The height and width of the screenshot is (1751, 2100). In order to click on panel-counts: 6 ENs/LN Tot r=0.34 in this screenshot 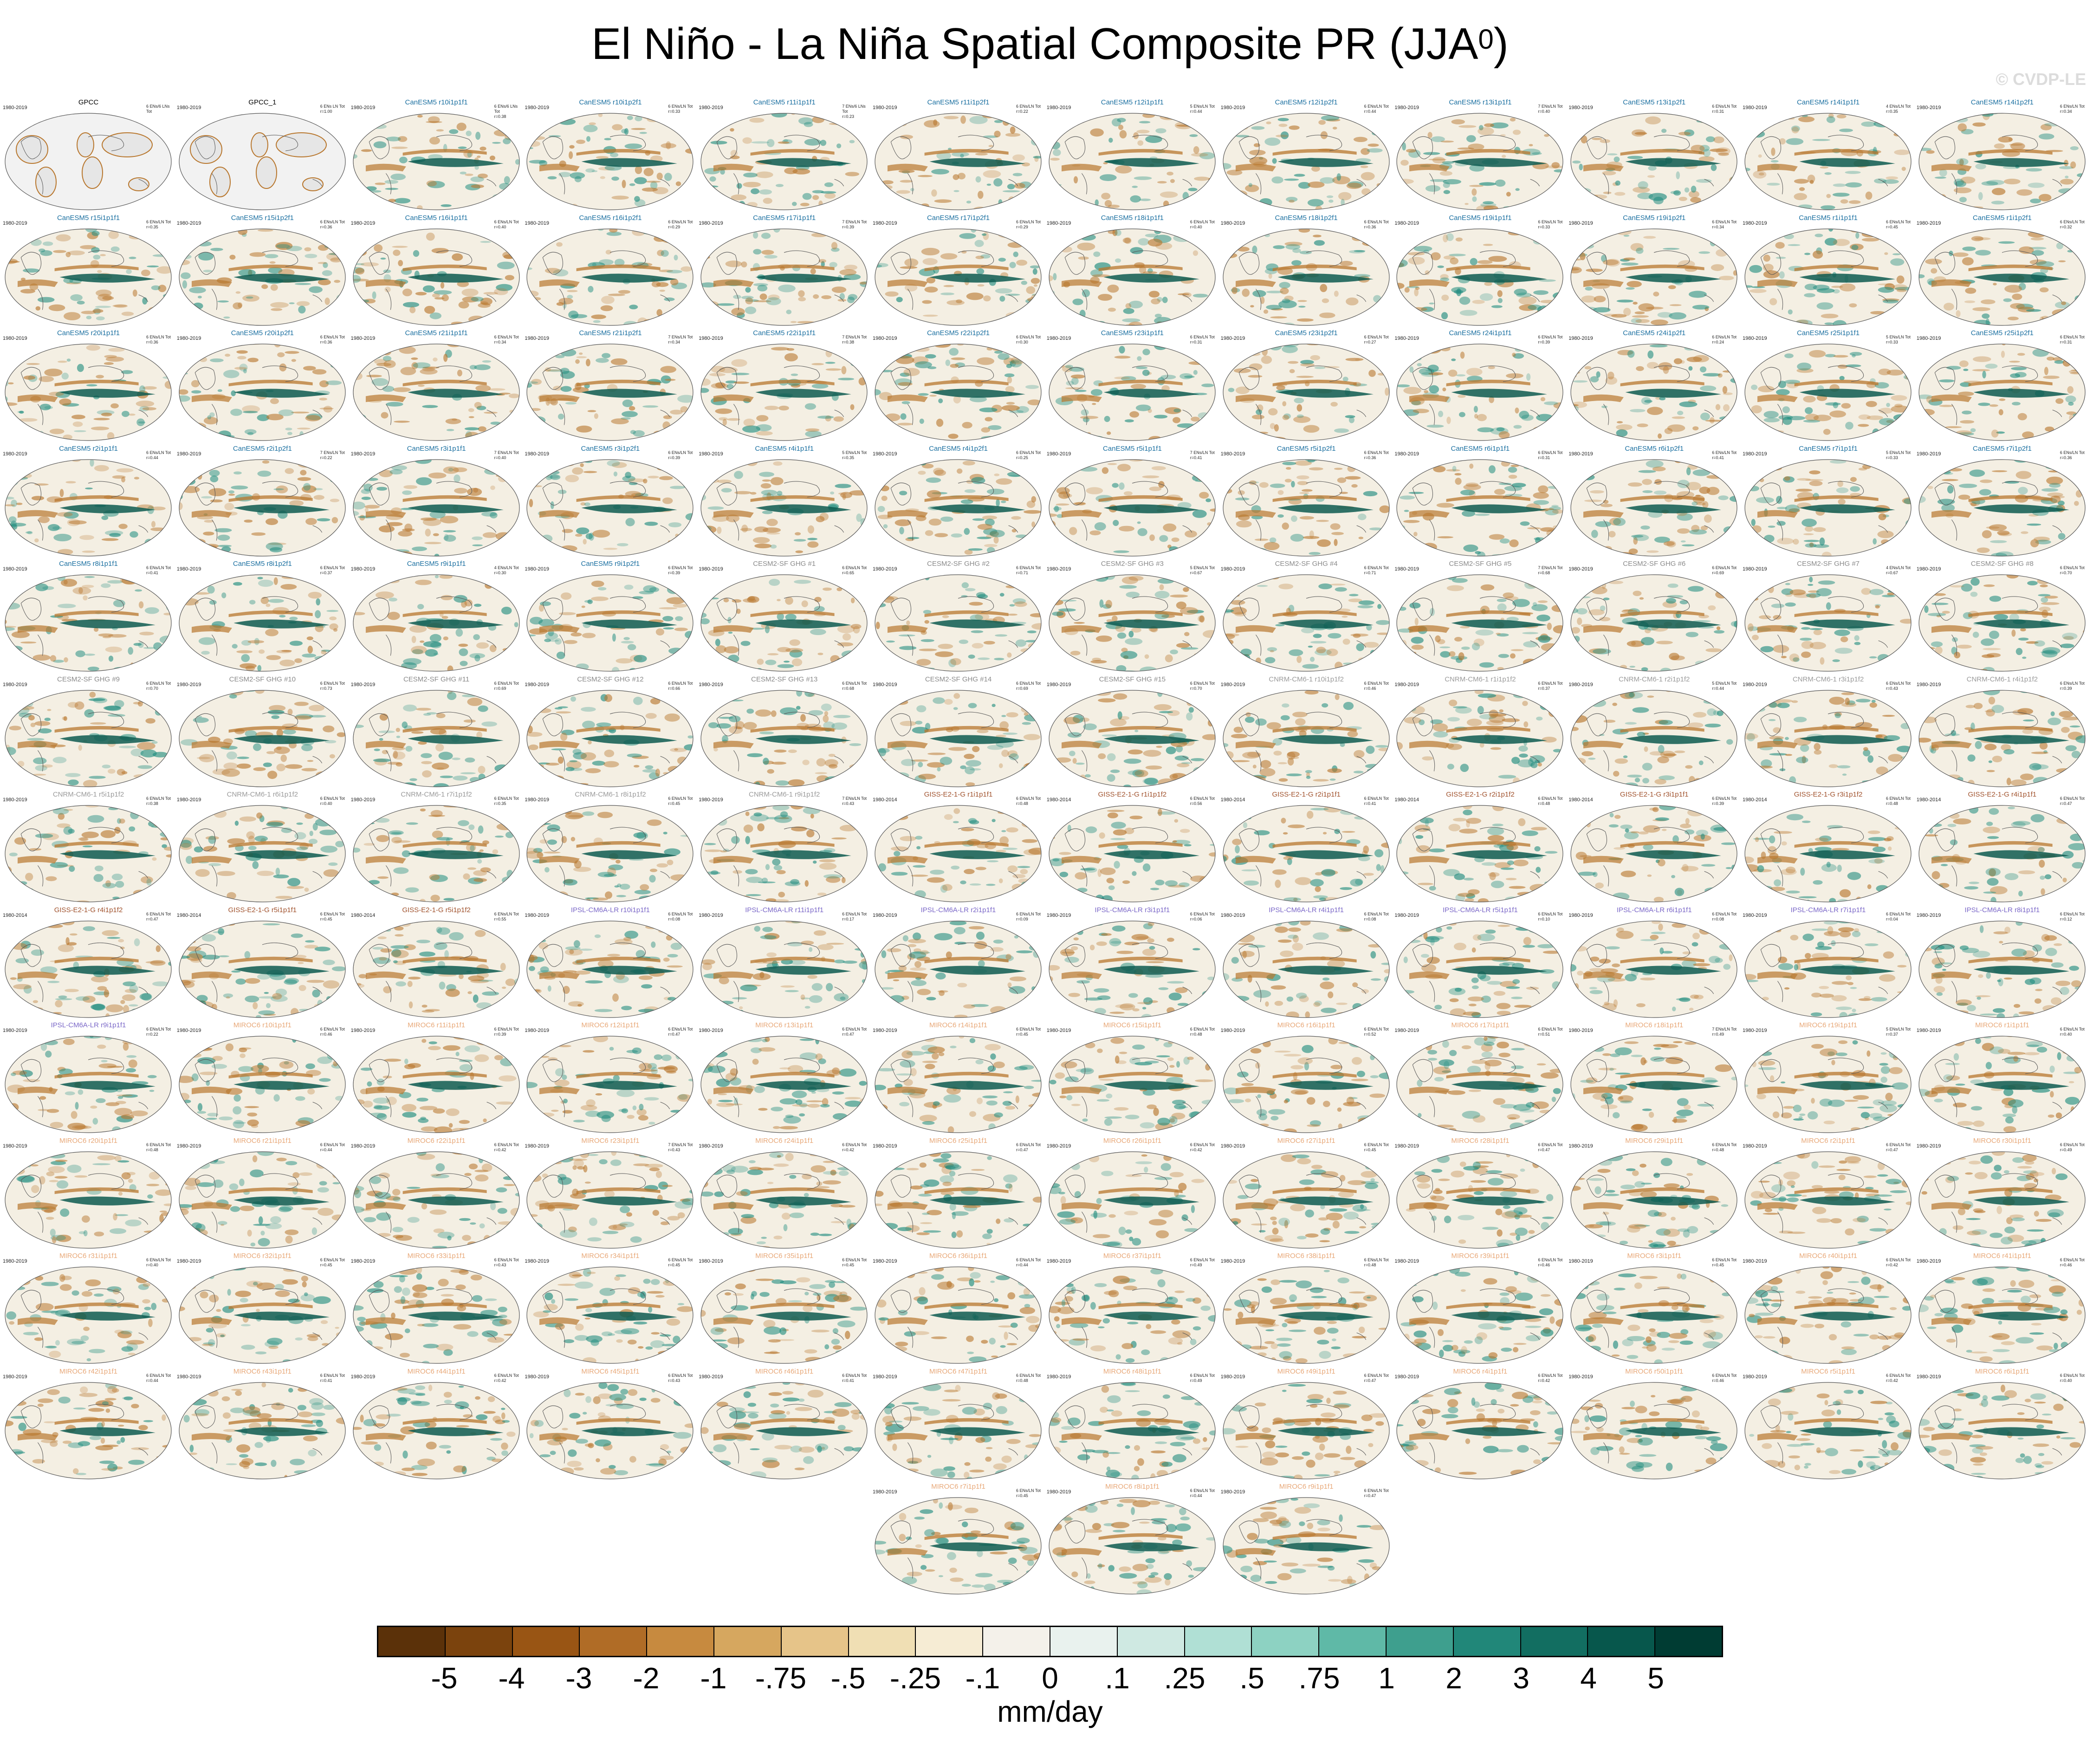, I will do `click(508, 340)`.